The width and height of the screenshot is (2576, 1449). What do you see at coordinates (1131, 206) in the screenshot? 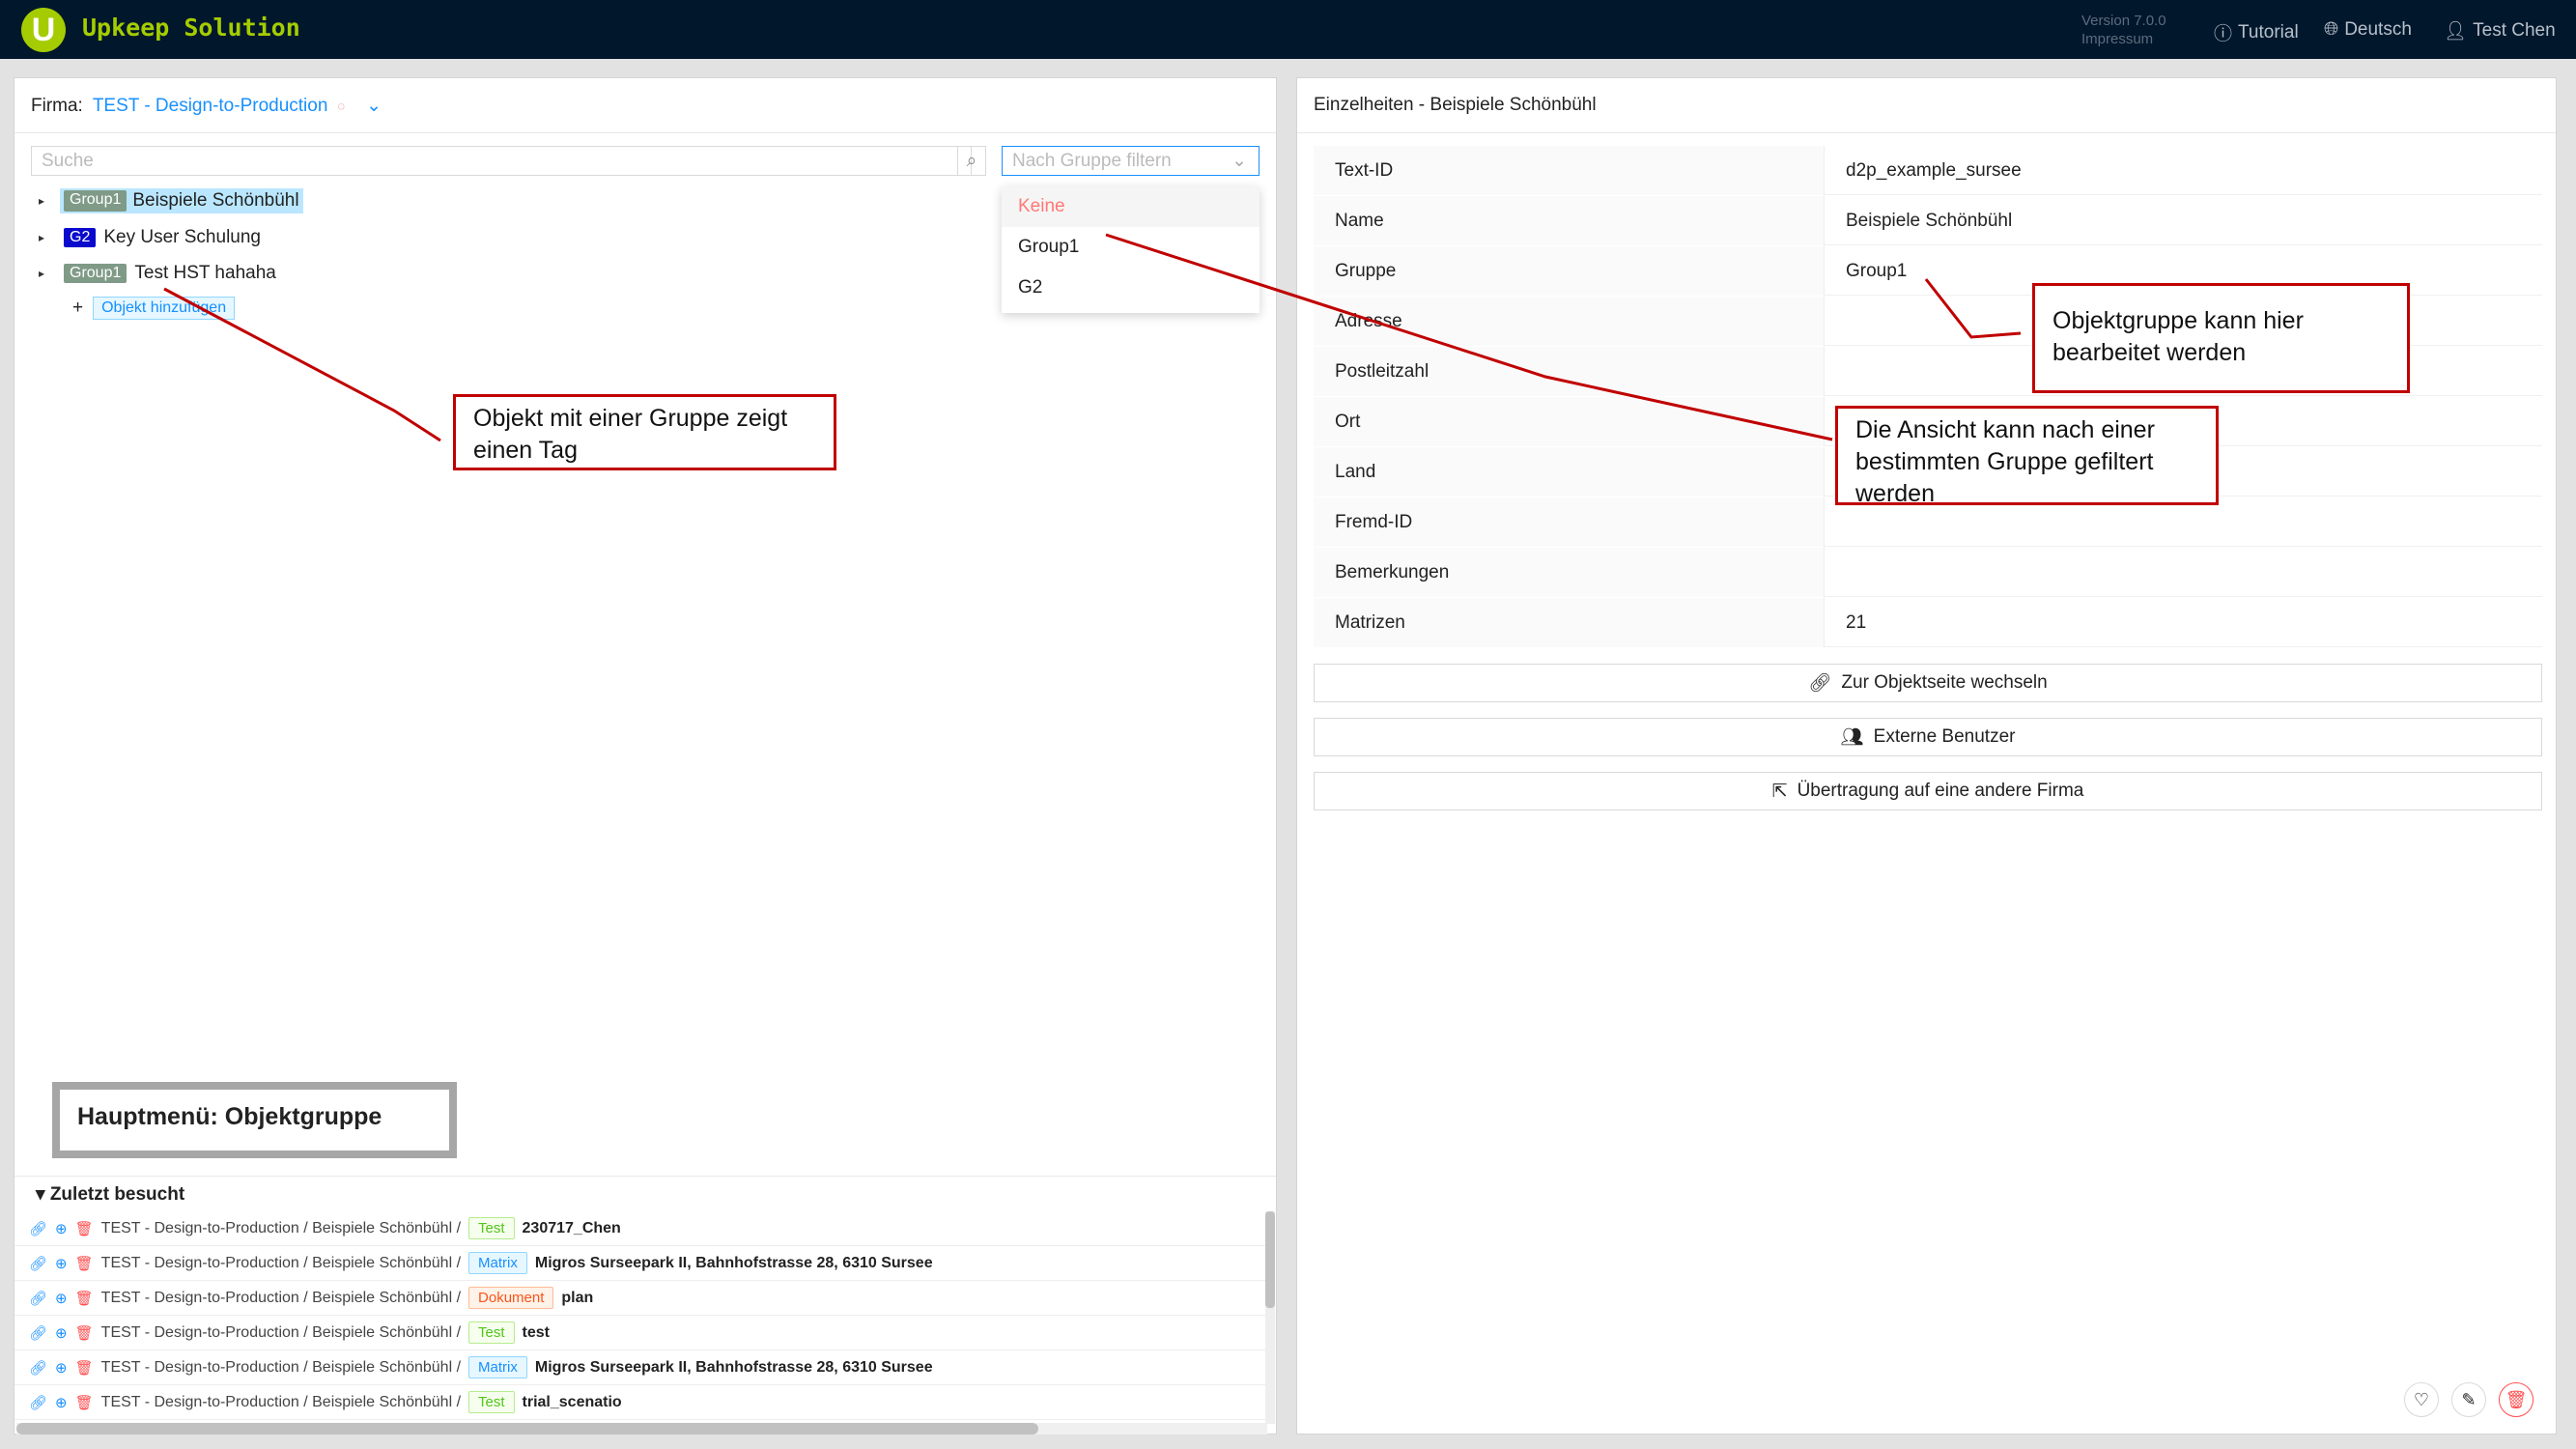
I see `dropdown-option: Keine` at bounding box center [1131, 206].